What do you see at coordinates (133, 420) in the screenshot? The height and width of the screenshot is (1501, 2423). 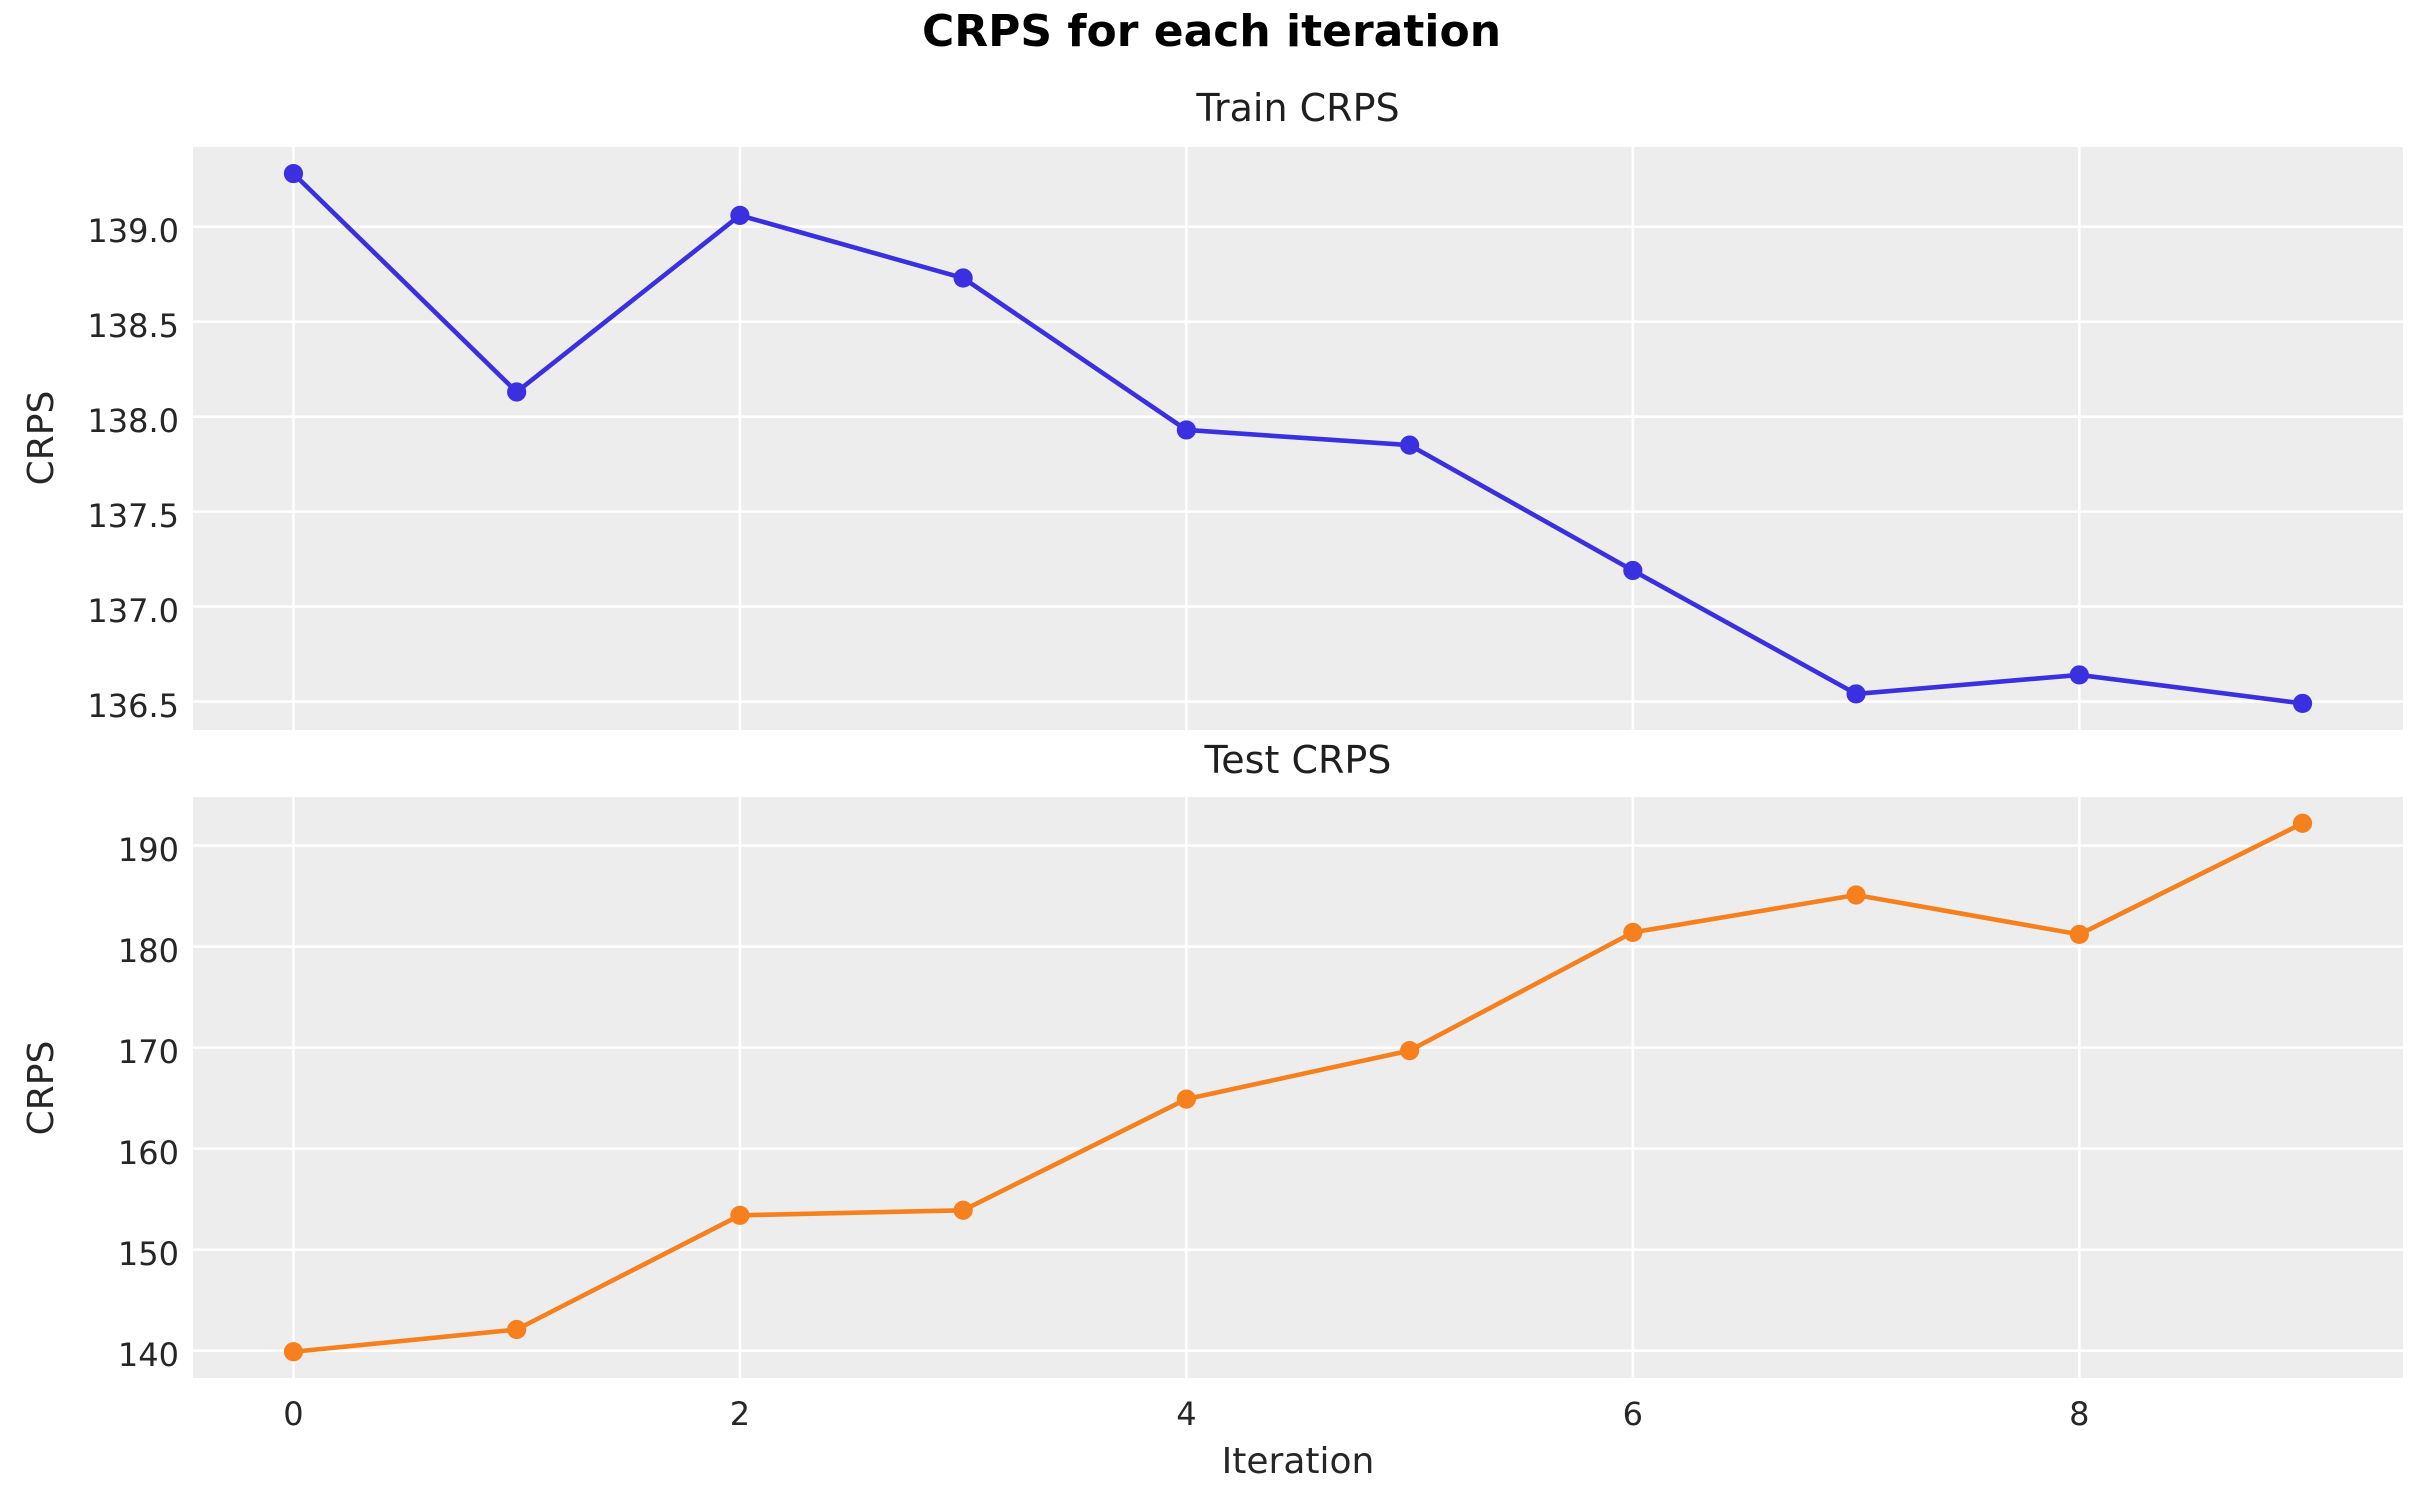 I see `train-ytick-label: 138.0` at bounding box center [133, 420].